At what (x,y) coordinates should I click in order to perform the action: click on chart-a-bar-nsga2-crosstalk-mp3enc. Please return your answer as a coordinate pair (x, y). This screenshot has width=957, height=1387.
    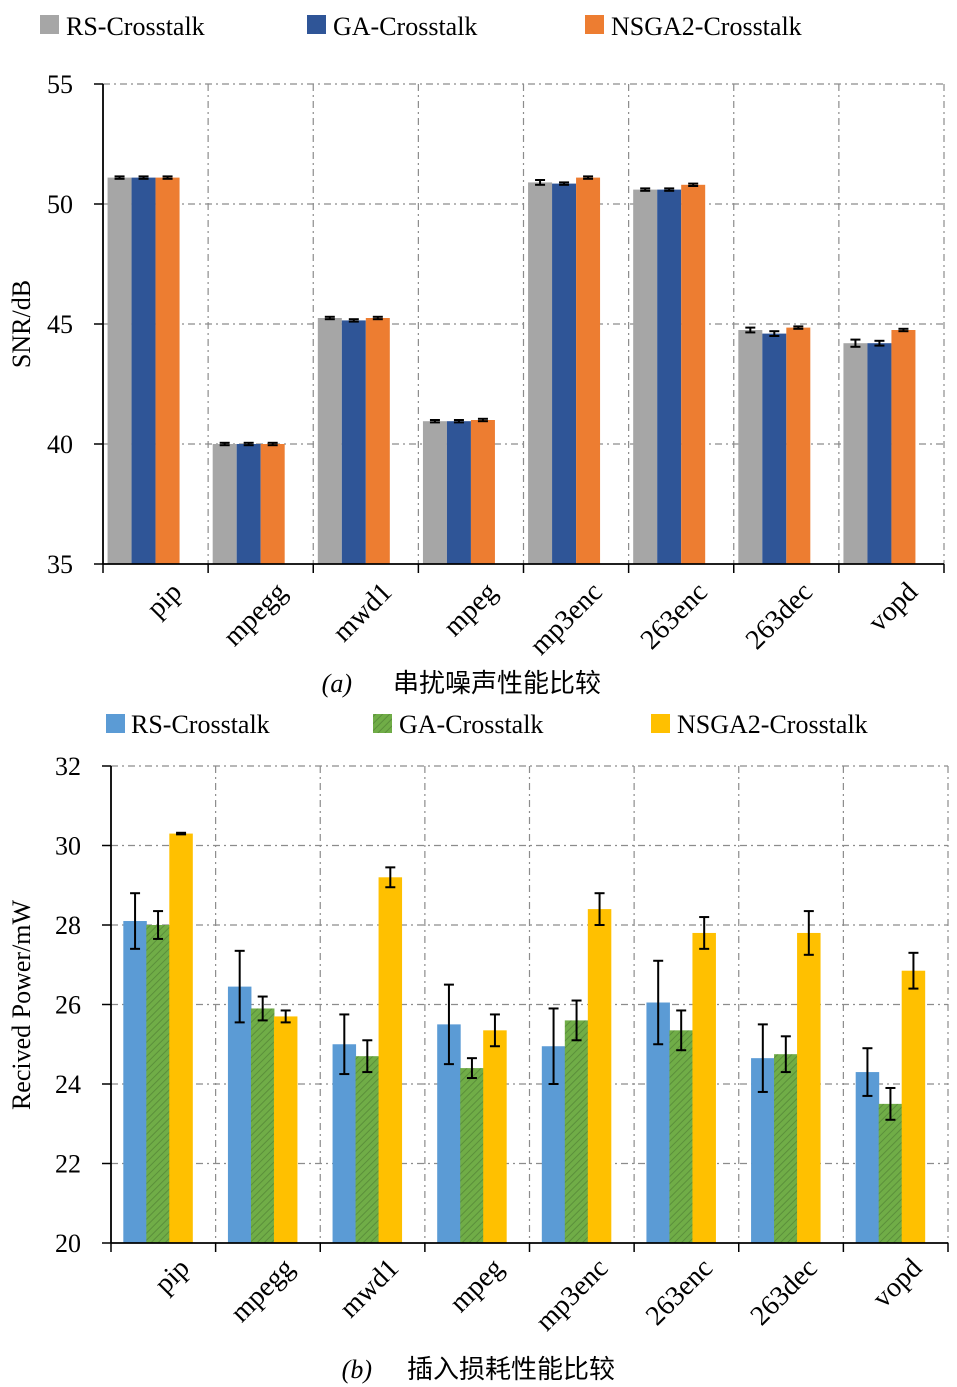
    Looking at the image, I should click on (588, 370).